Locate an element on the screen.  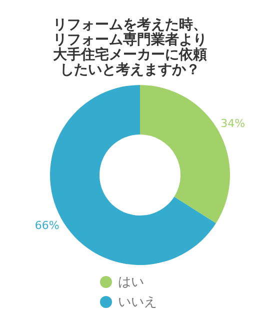
data-label: 34% is located at coordinates (233, 123).